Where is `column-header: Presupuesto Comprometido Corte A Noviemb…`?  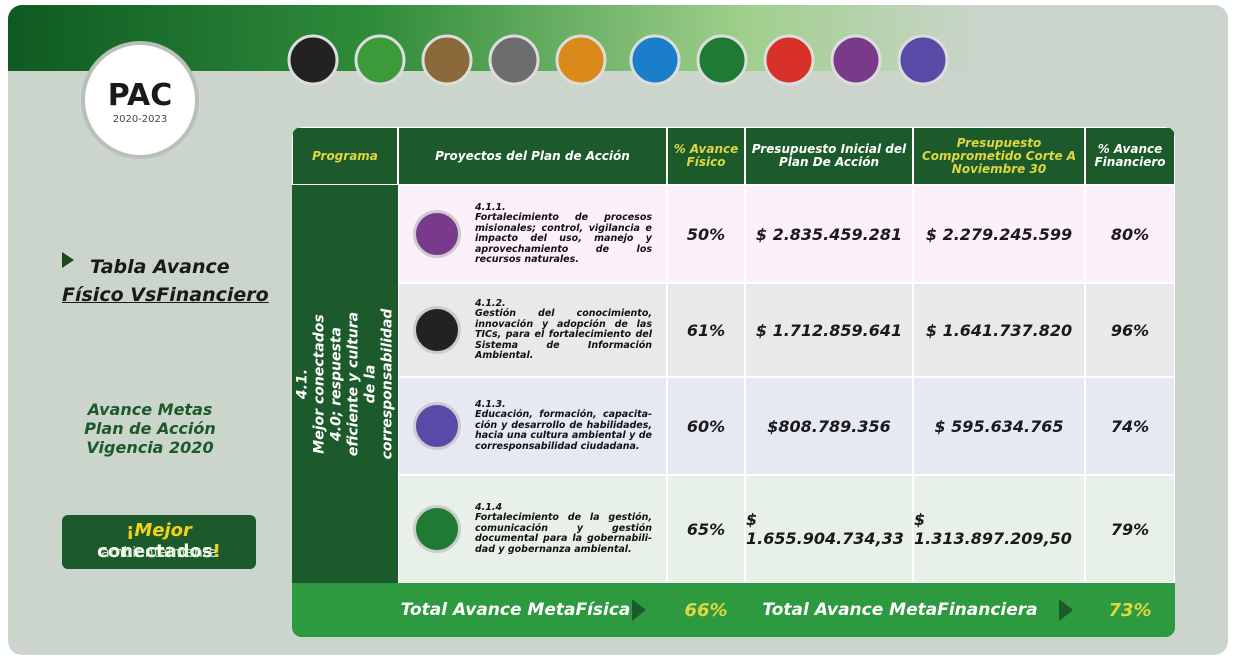
column-header: Presupuesto Comprometido Corte A Noviemb… is located at coordinates (999, 156).